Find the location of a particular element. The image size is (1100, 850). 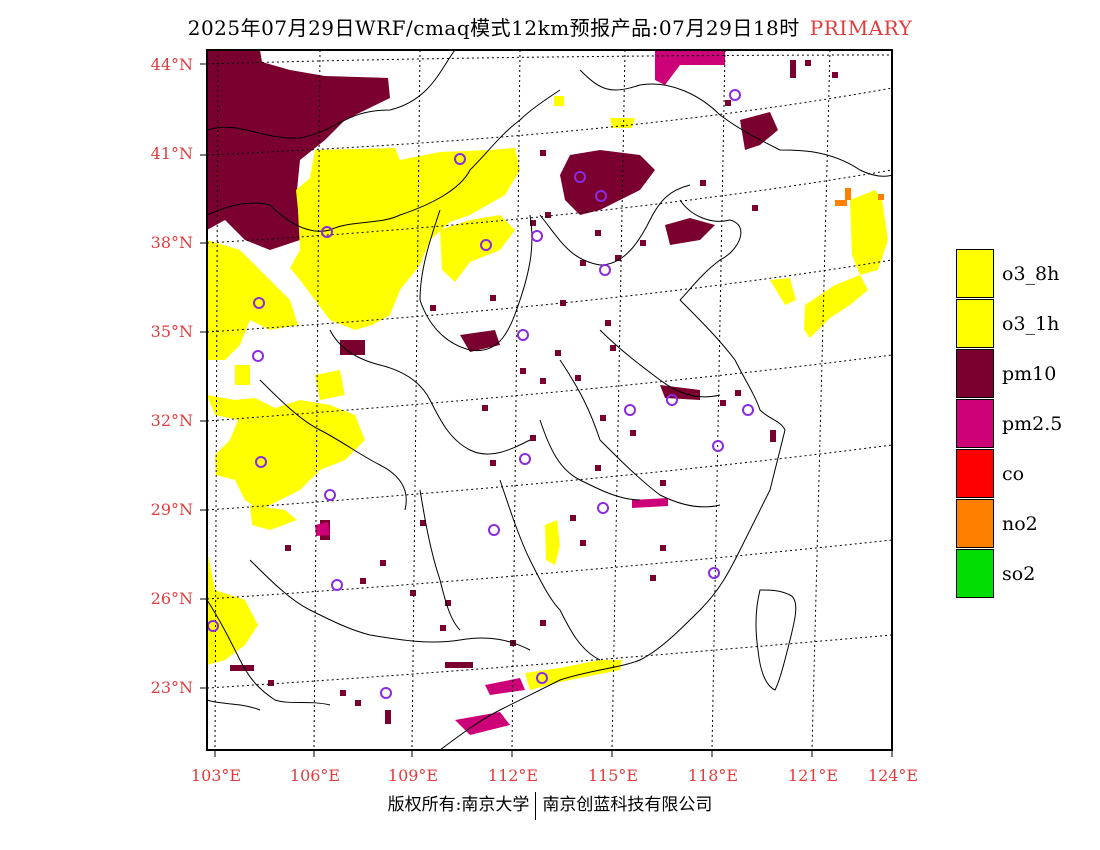

lon-label-103e: 103°E is located at coordinates (216, 775).